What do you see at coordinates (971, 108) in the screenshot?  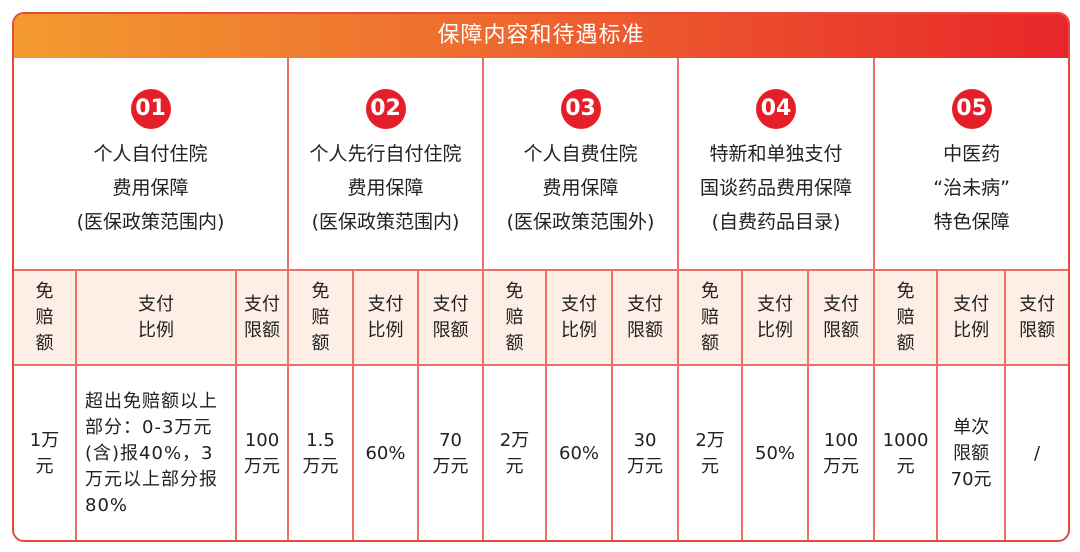 I see `number-badge: 05` at bounding box center [971, 108].